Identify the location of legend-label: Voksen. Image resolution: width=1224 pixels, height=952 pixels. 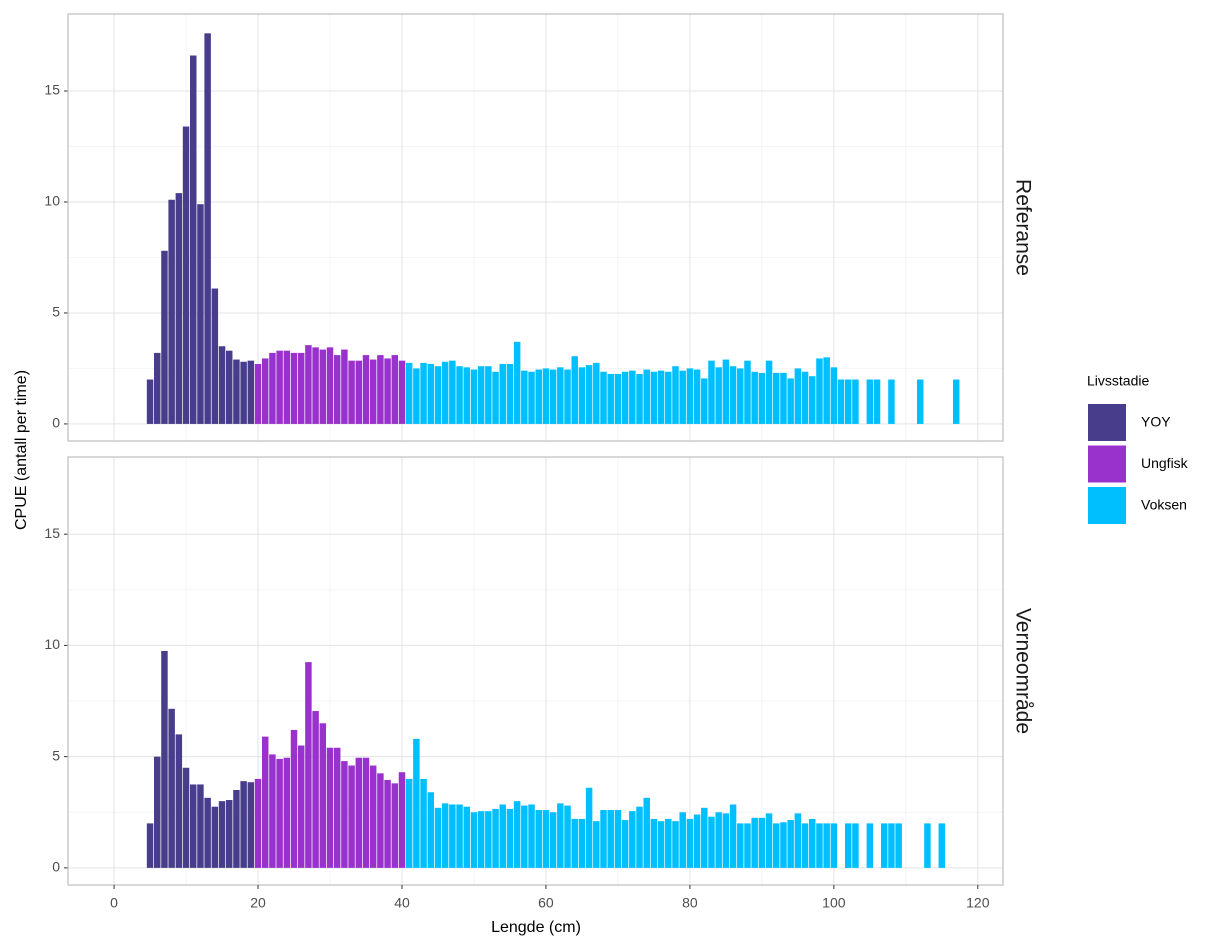
(1164, 505).